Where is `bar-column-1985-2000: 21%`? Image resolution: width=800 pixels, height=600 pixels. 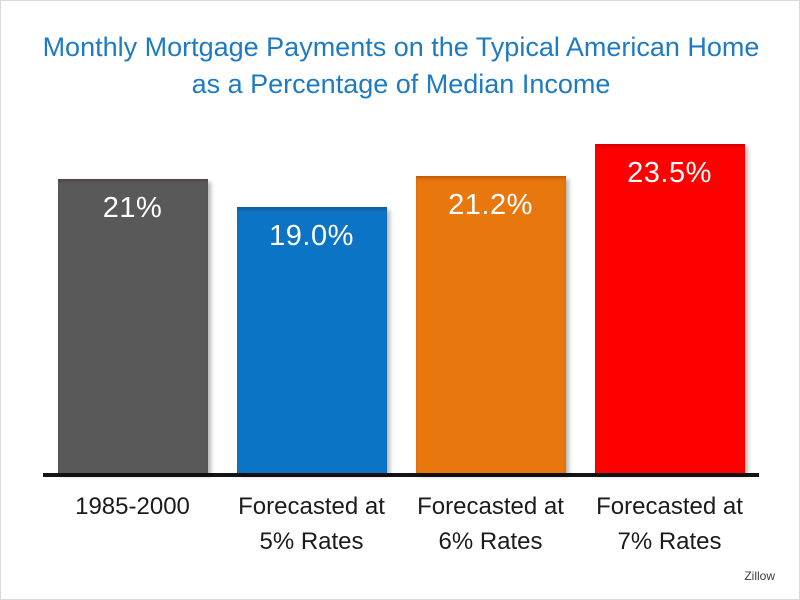
bar-column-1985-2000: 21% is located at coordinates (132, 305).